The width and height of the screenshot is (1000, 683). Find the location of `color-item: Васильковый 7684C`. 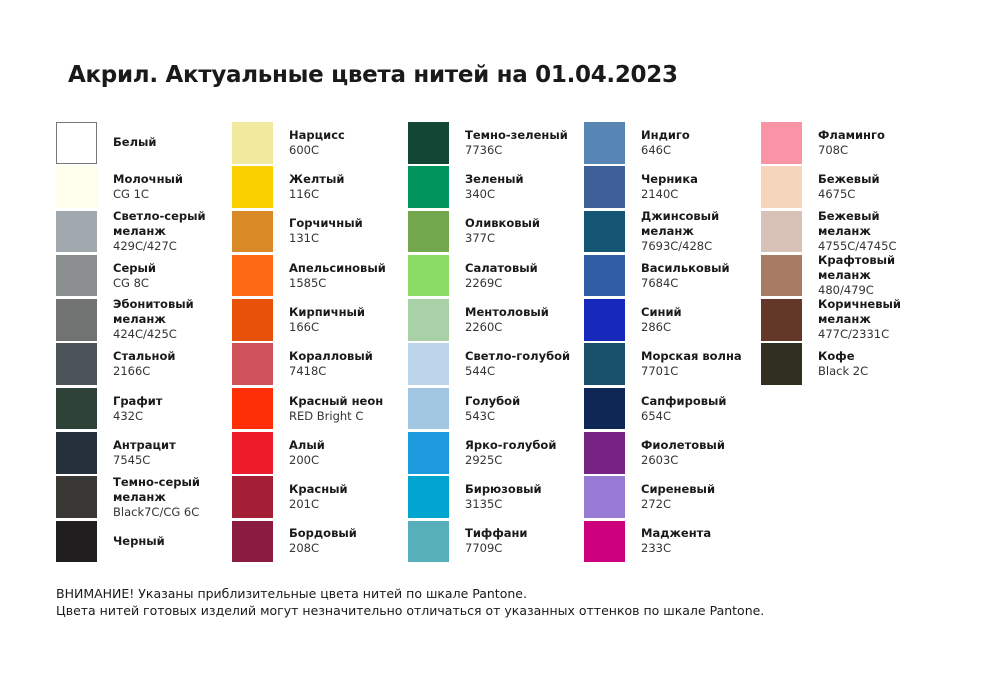

color-item: Васильковый 7684C is located at coordinates (672, 276).